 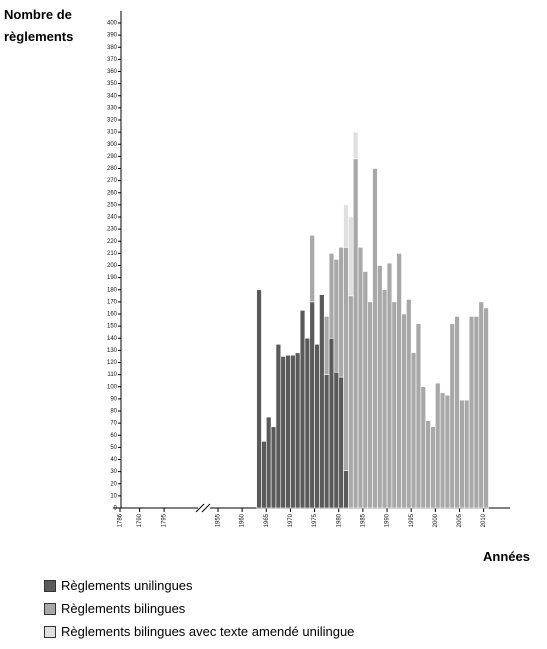 I want to click on y-tick-label: 70, so click(x=113, y=424).